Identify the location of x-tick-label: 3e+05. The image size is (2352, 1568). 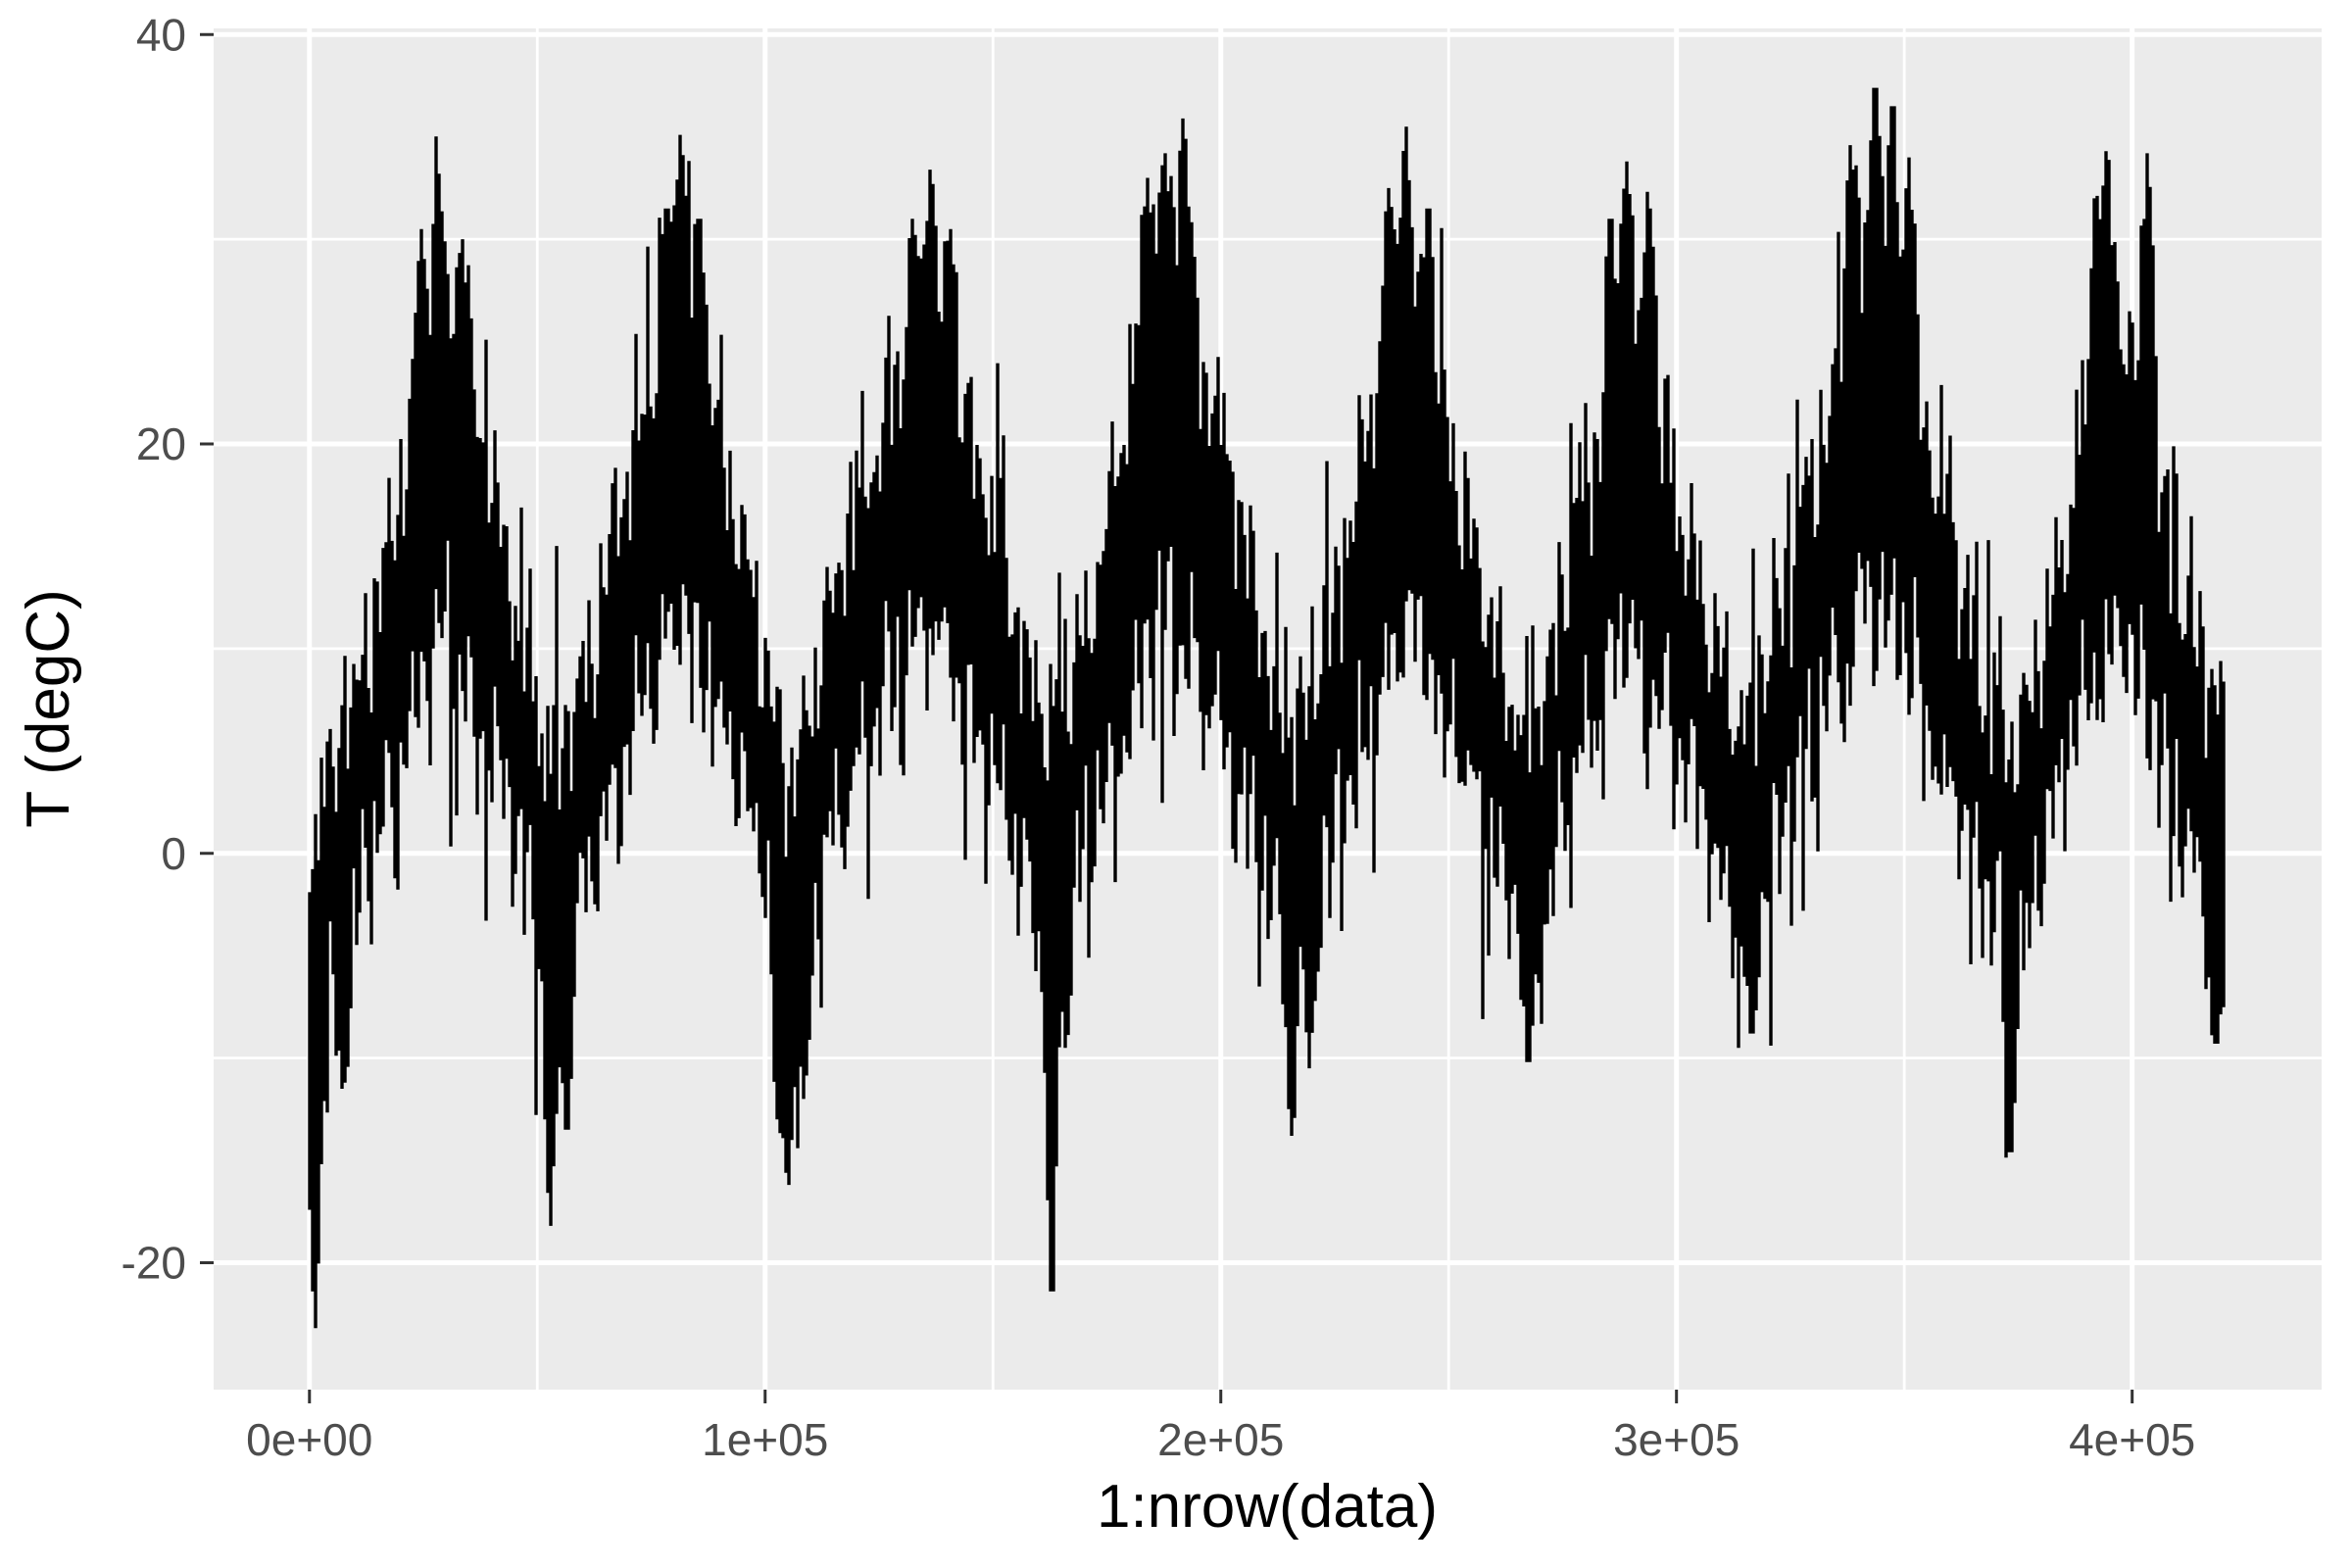
(1676, 1439).